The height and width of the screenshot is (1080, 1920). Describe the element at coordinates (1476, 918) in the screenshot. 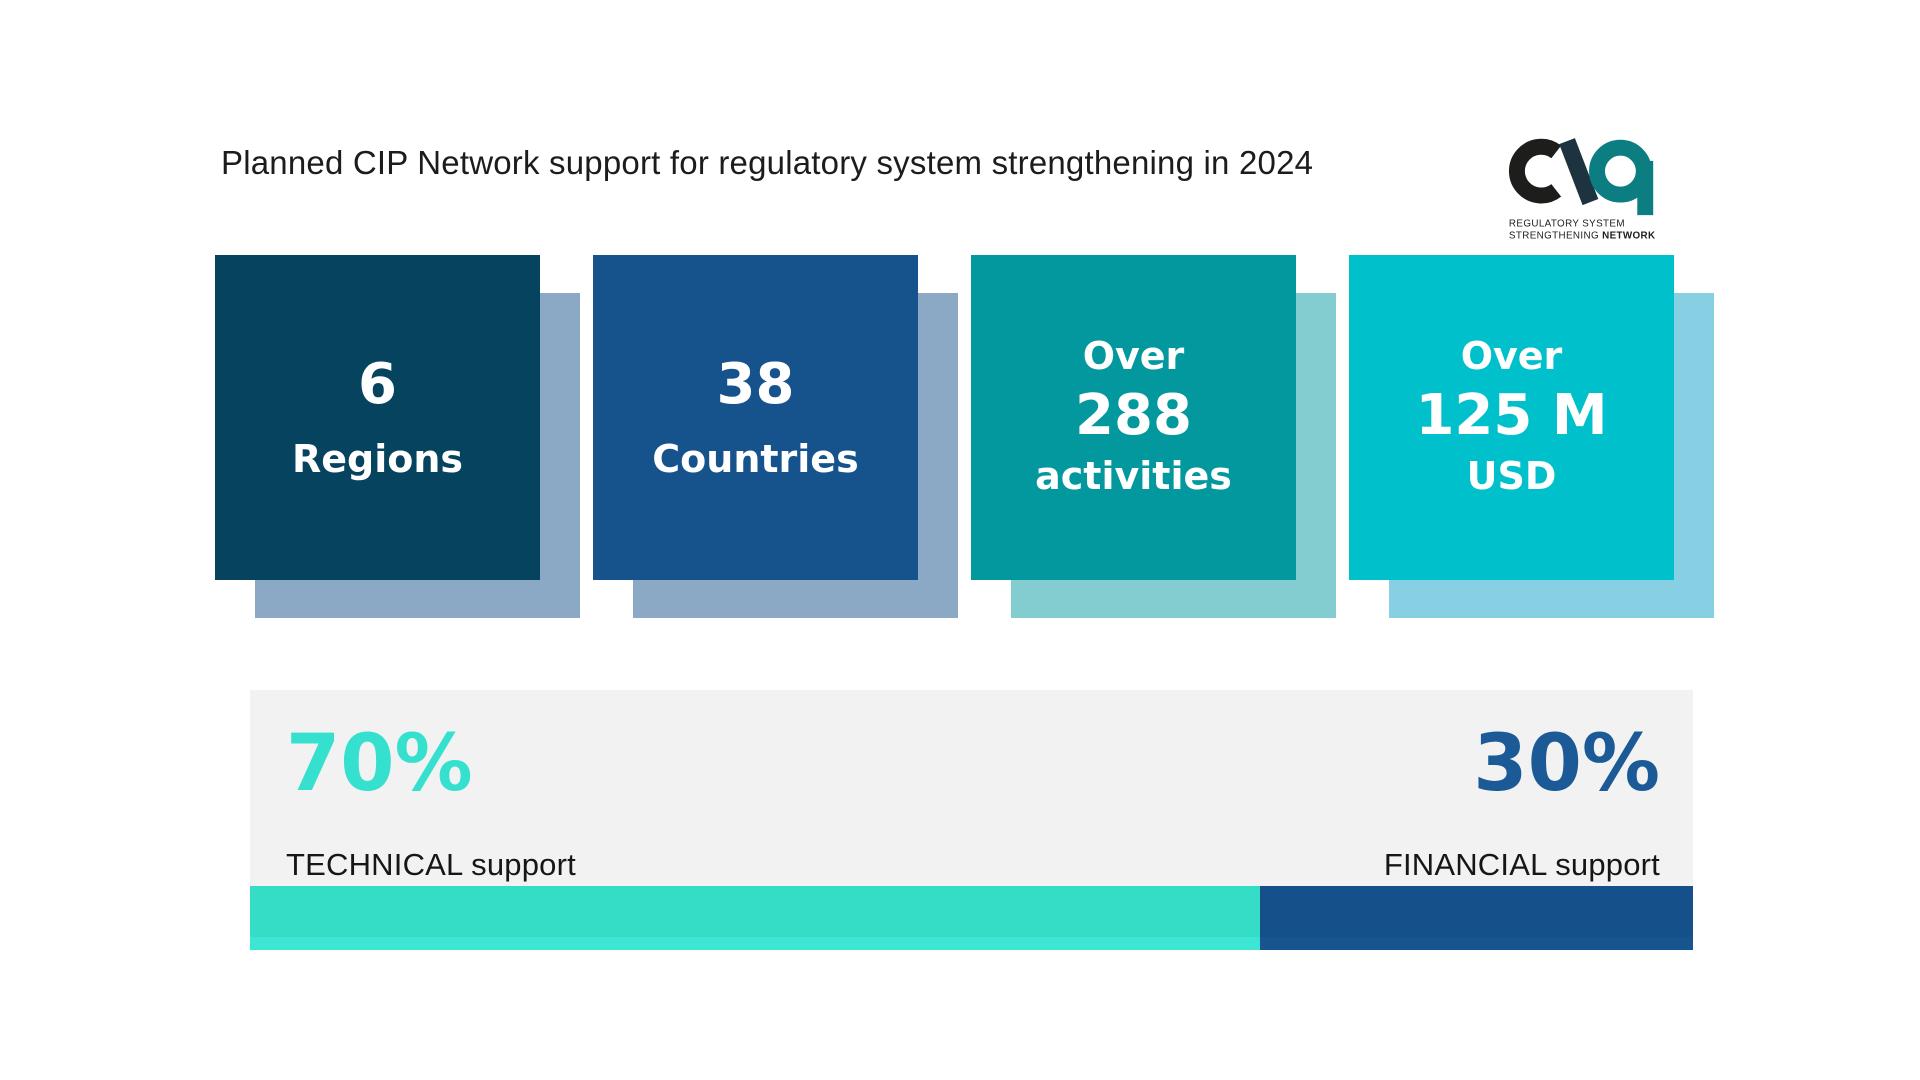

I see `financial-bar-segment` at that location.